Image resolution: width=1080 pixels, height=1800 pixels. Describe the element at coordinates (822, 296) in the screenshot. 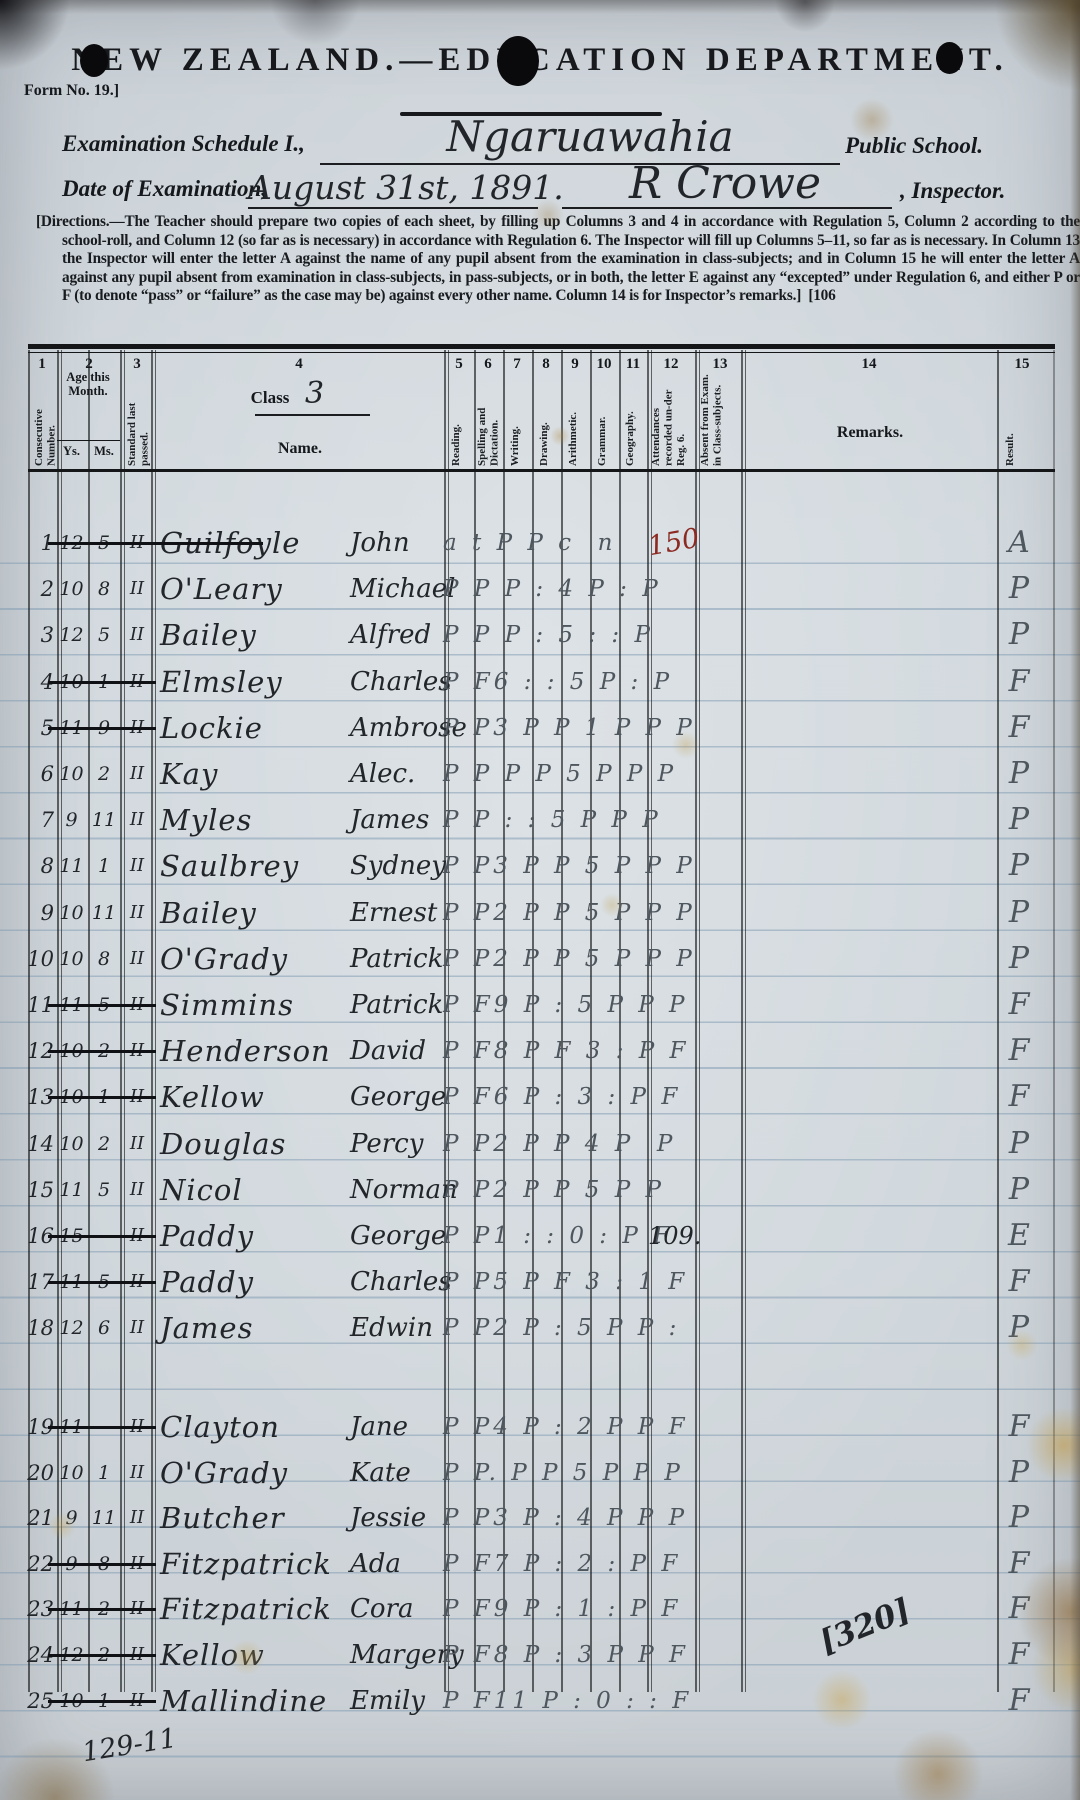

I see `page-ref: [106` at that location.